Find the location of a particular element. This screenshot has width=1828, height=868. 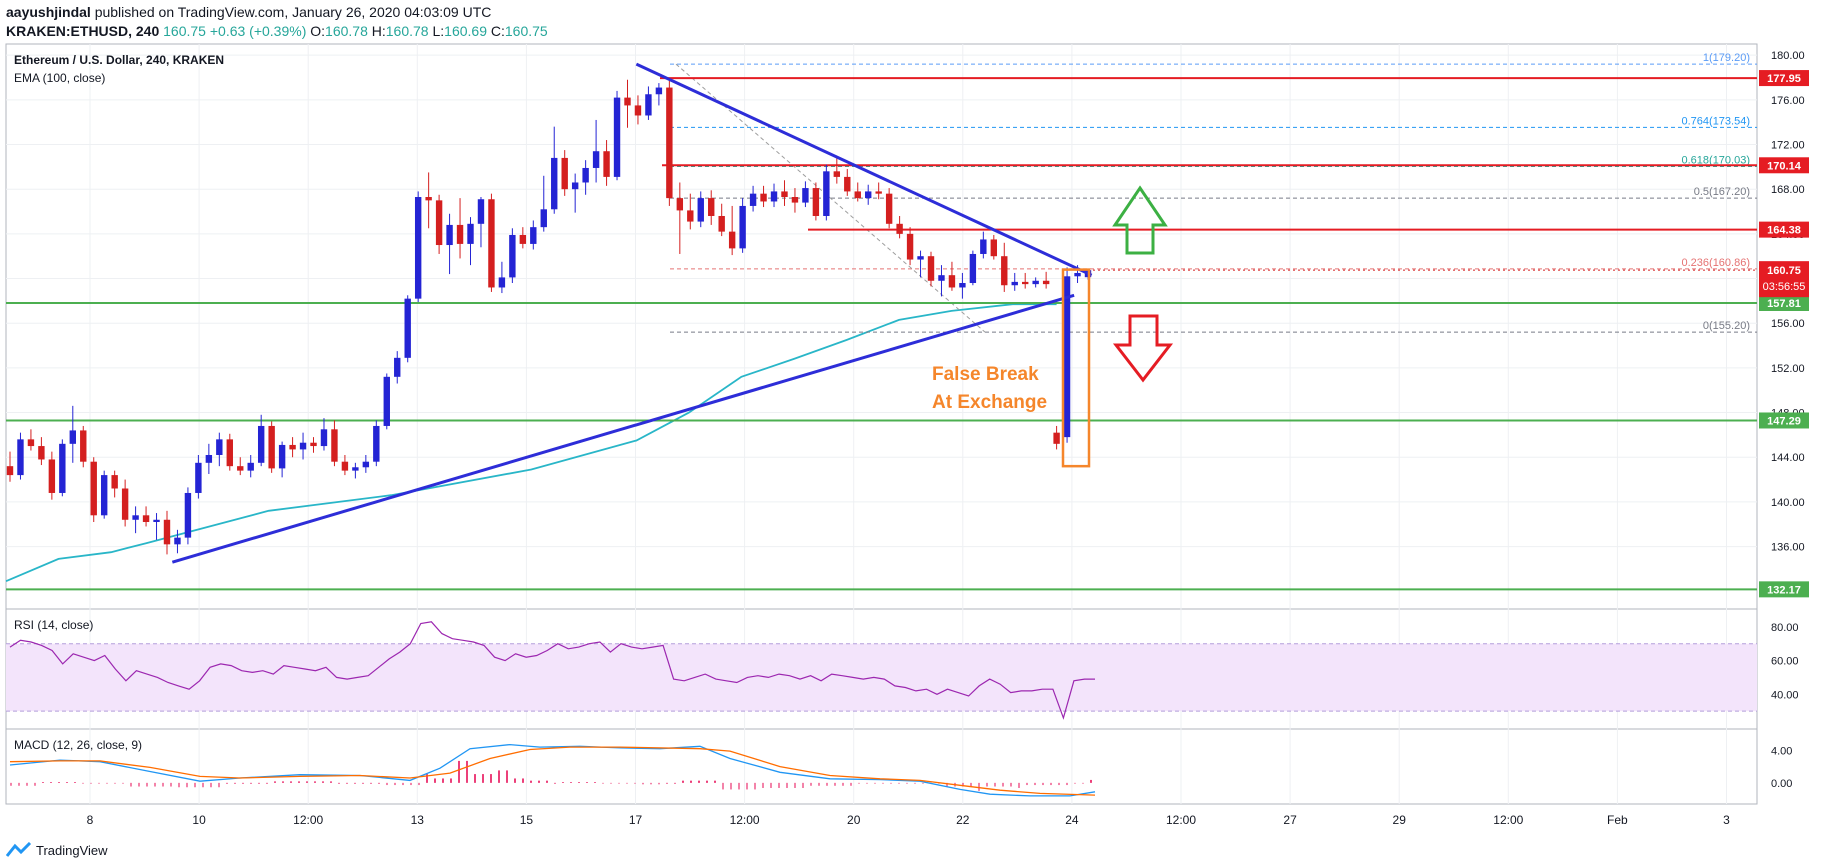

author-name: aayushjindal is located at coordinates (48, 12).